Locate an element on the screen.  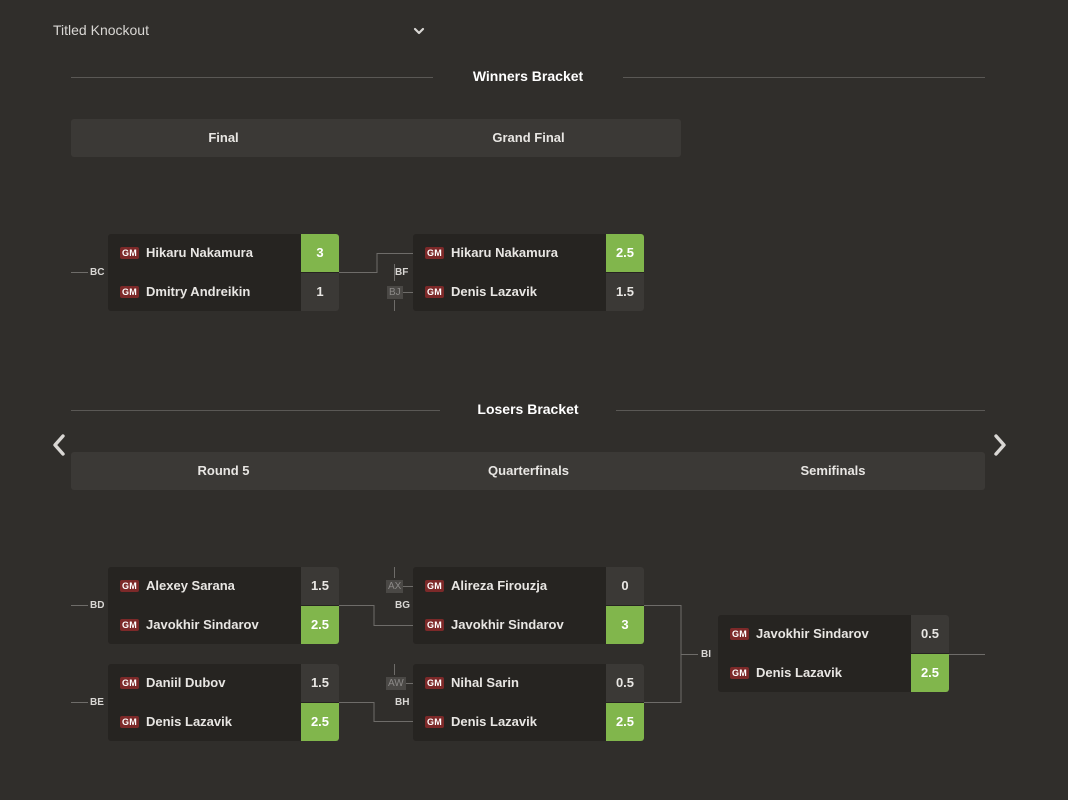
match-code: BF is located at coordinates (402, 272).